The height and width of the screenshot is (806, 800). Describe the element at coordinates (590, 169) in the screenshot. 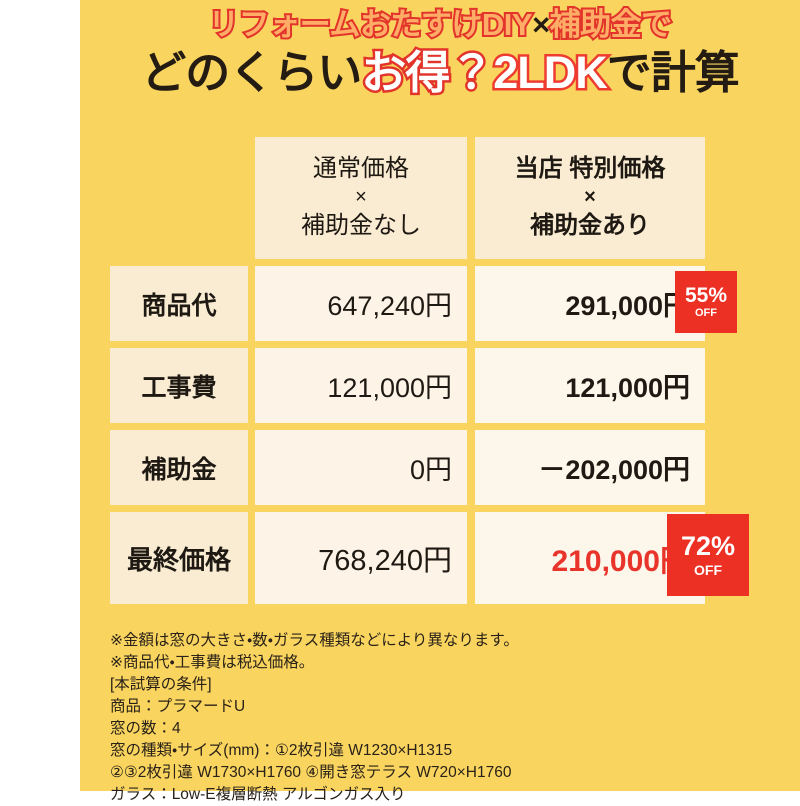

I see `header-special-line1: 当店 特別価格` at that location.